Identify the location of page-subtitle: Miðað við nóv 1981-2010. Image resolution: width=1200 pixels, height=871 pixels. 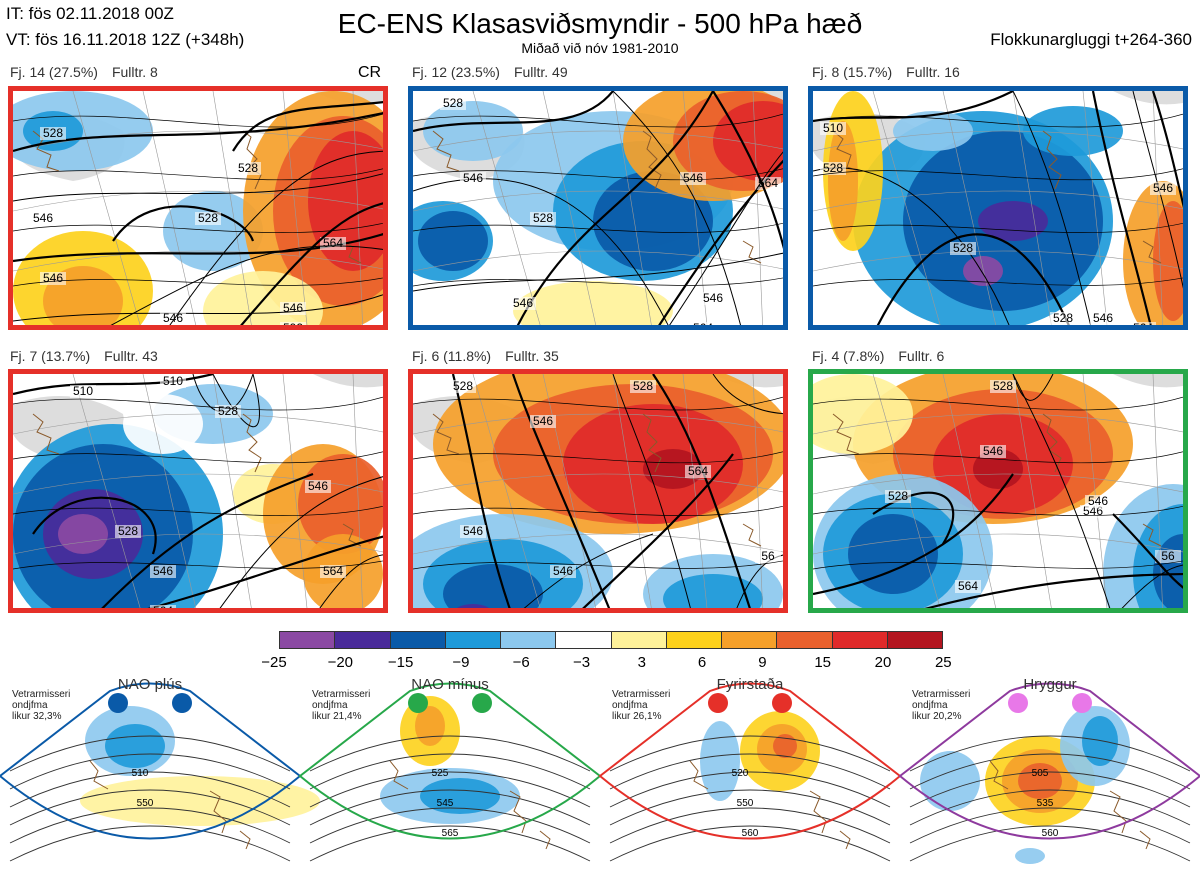
(600, 48).